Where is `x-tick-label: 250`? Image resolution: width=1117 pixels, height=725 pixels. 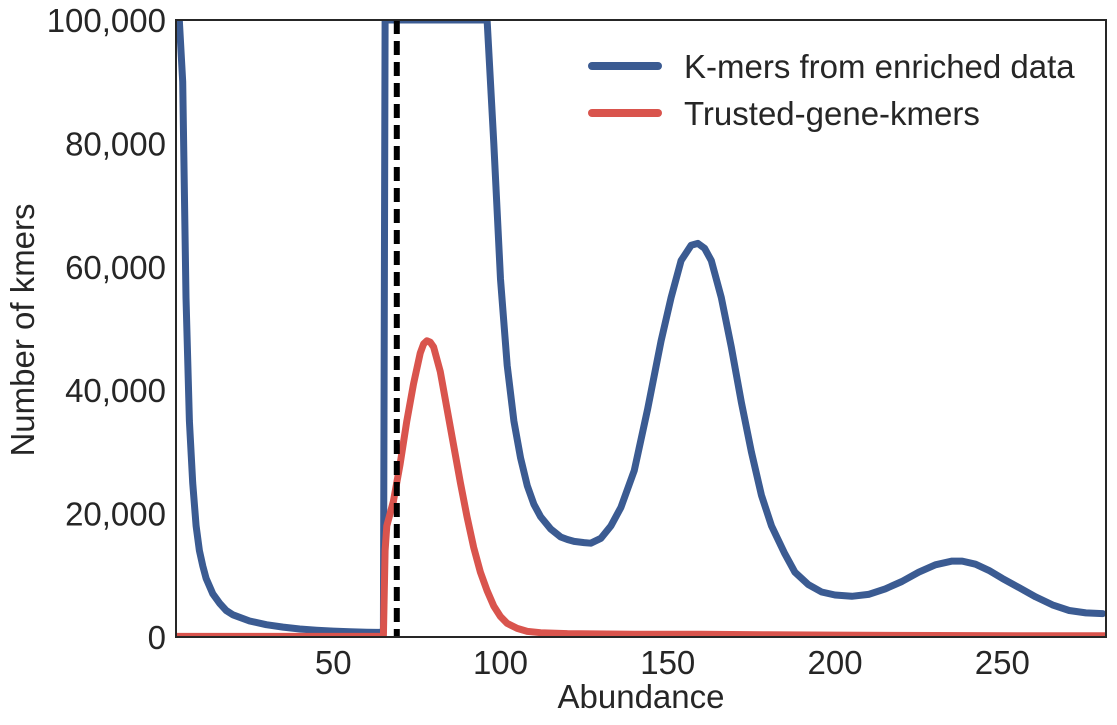 x-tick-label: 250 is located at coordinates (1002, 662).